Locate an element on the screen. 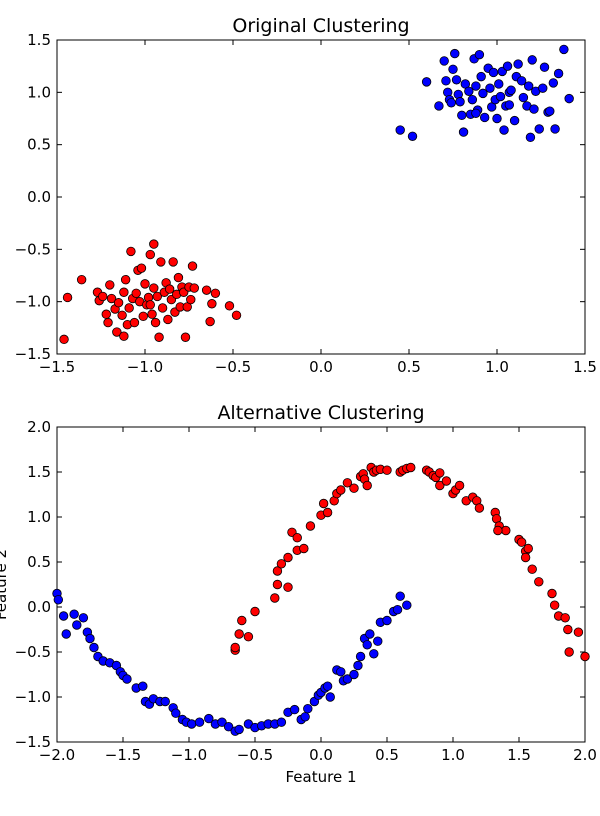 The width and height of the screenshot is (600, 816). y-tick-label: 2.0 is located at coordinates (39, 427).